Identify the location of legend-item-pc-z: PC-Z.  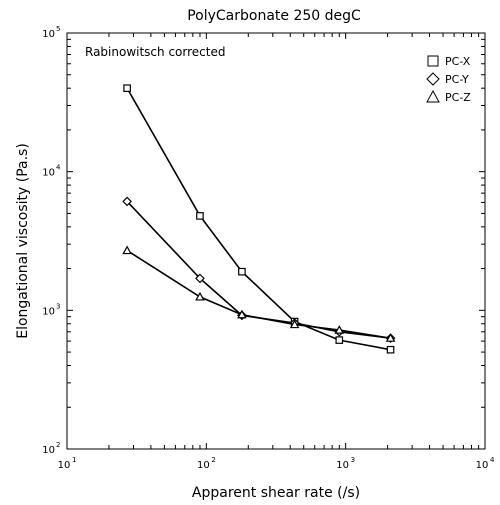
(448, 96).